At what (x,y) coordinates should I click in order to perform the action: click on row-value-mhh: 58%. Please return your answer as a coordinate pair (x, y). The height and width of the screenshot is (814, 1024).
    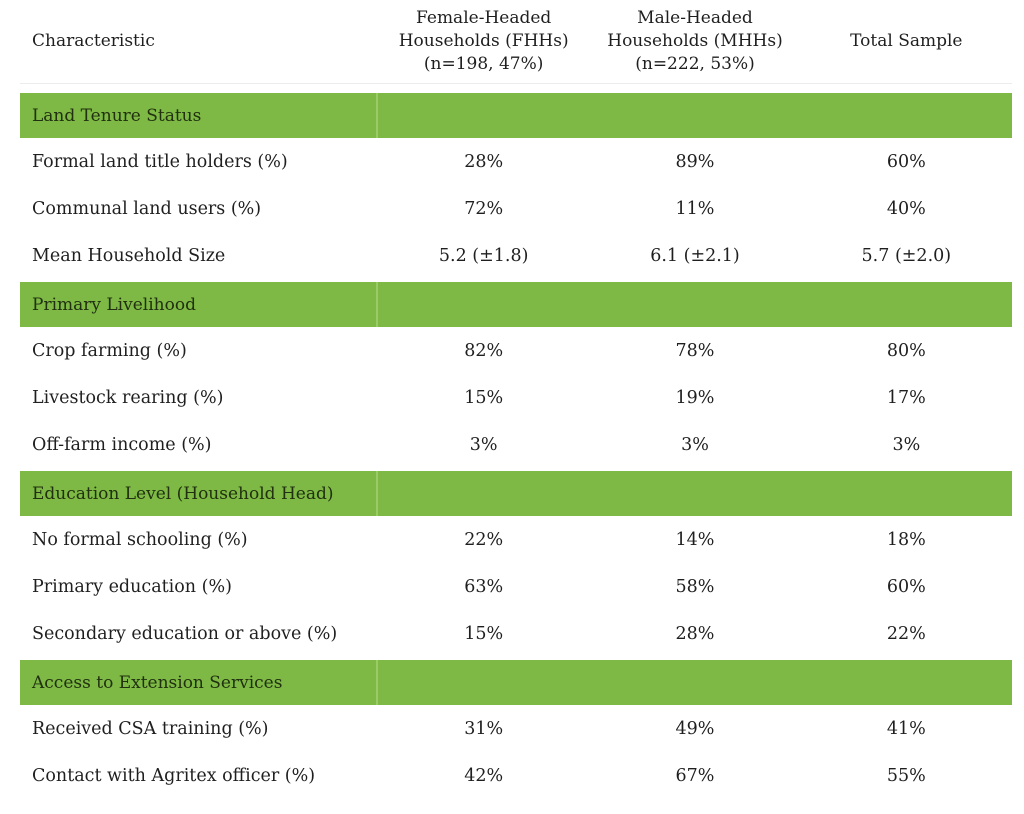
    Looking at the image, I should click on (695, 586).